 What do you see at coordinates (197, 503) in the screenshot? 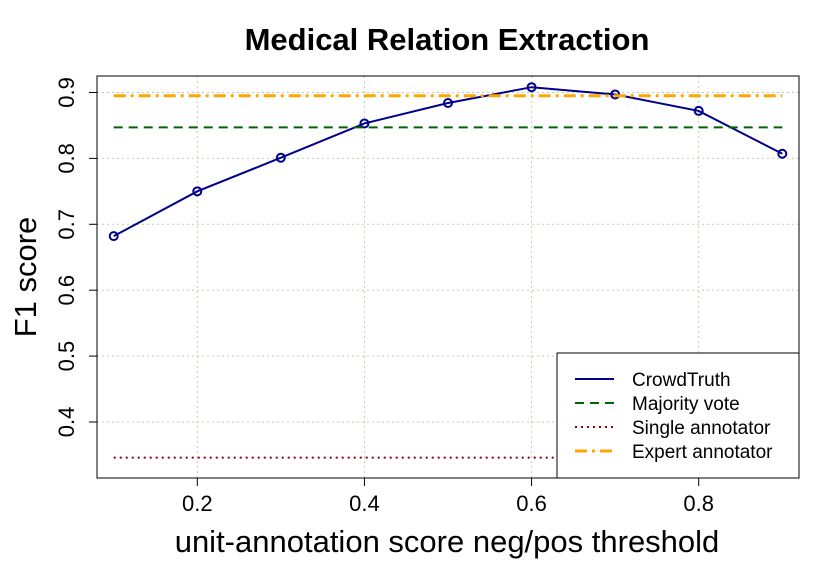
I see `x-tick-label: 0.2` at bounding box center [197, 503].